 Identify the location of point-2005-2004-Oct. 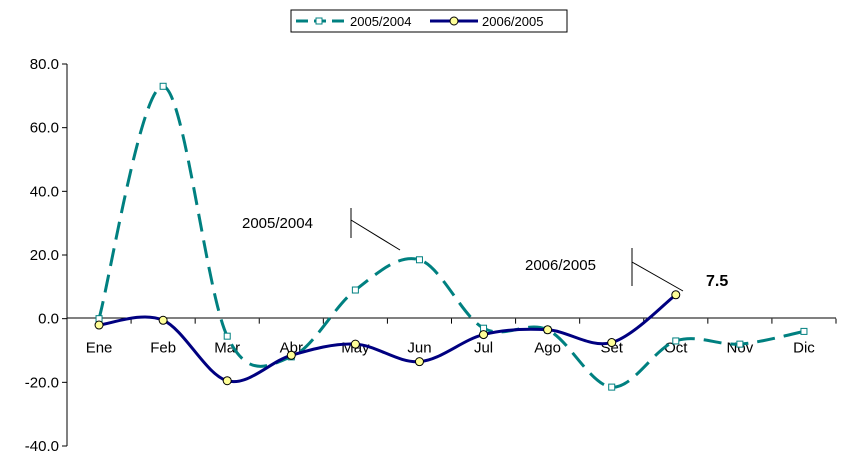
(676, 341).